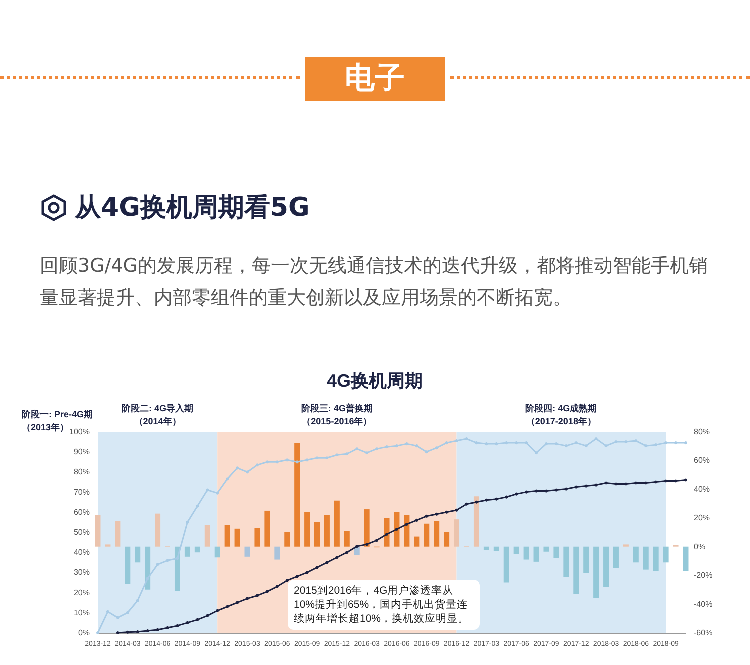 This screenshot has height=665, width=750. Describe the element at coordinates (382, 604) in the screenshot. I see `annotation: 2015到2016年，4G用户渗透率从10%提升到65%，国内手机出货量连续两年增长超10%，换机效应明显。` at that location.